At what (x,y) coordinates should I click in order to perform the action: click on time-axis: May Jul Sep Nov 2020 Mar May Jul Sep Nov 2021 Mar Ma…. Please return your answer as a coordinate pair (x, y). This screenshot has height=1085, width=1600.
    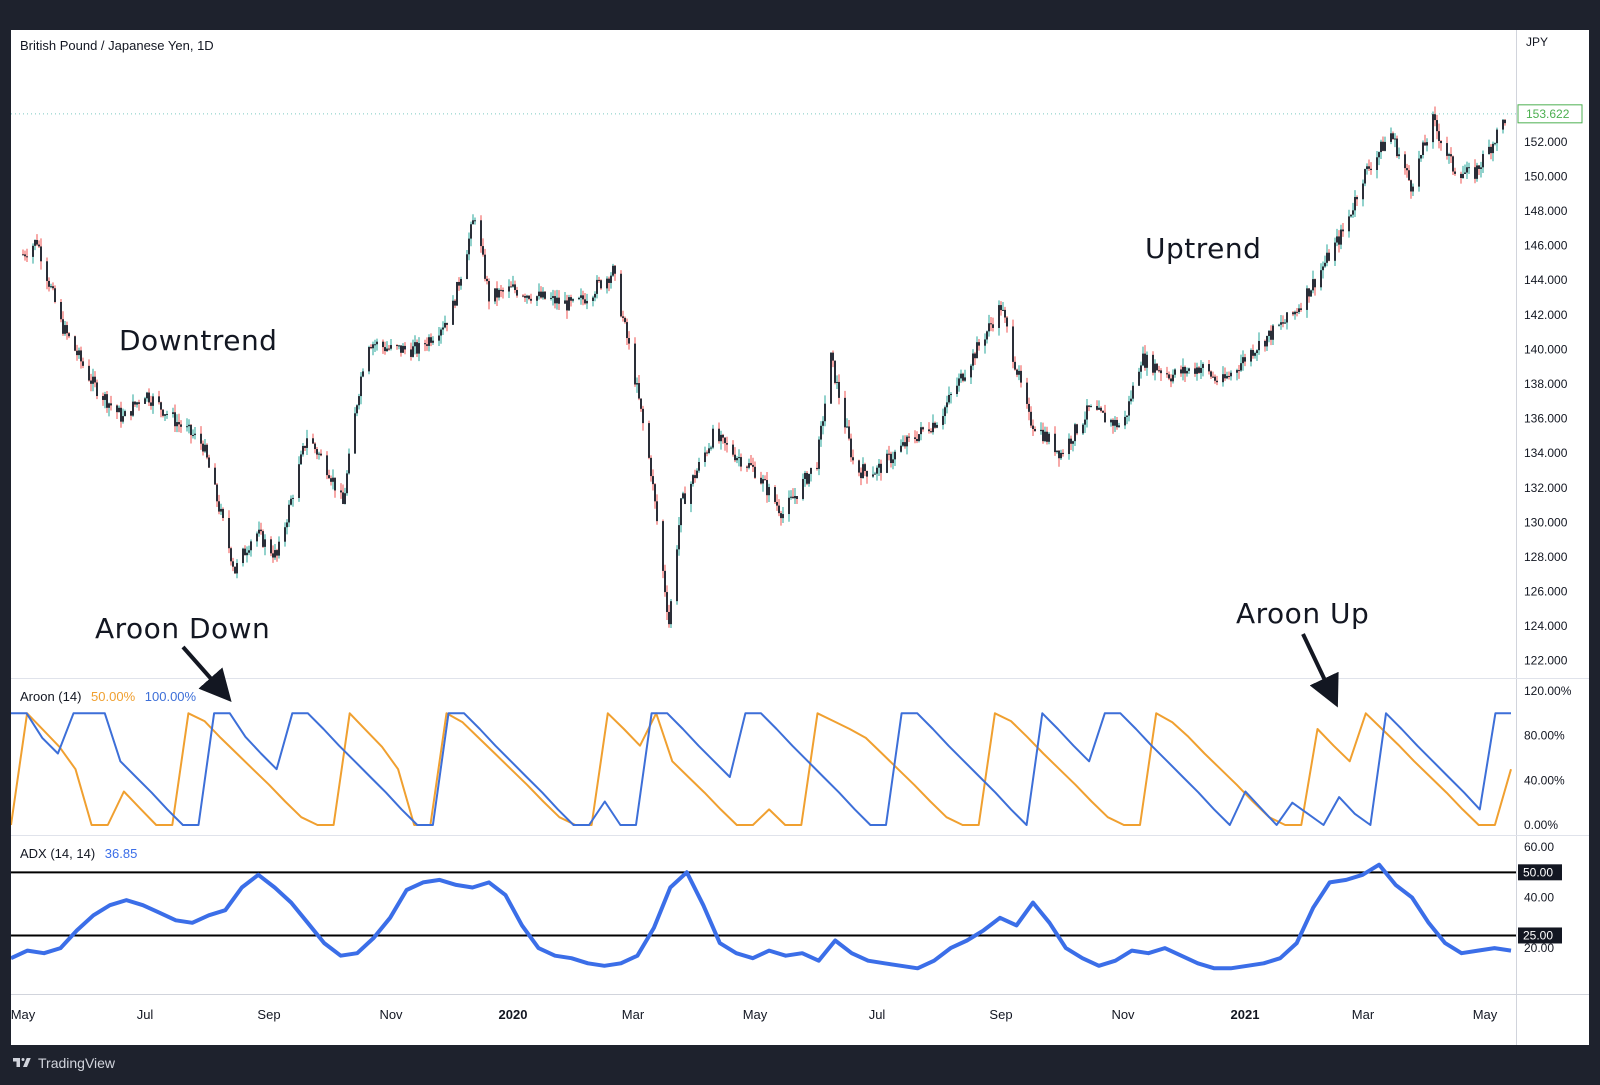
    Looking at the image, I should click on (763, 1020).